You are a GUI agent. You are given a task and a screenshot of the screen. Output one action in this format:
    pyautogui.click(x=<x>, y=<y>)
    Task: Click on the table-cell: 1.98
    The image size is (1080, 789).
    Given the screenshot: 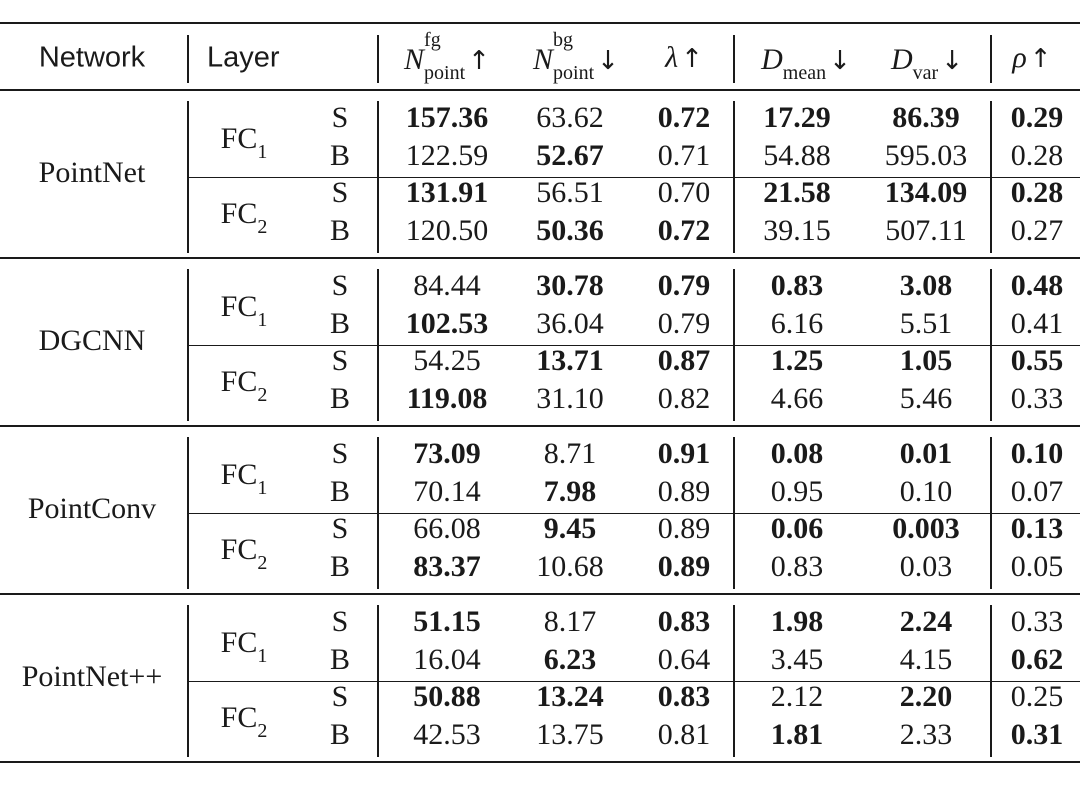 What is the action you would take?
    pyautogui.click(x=797, y=621)
    